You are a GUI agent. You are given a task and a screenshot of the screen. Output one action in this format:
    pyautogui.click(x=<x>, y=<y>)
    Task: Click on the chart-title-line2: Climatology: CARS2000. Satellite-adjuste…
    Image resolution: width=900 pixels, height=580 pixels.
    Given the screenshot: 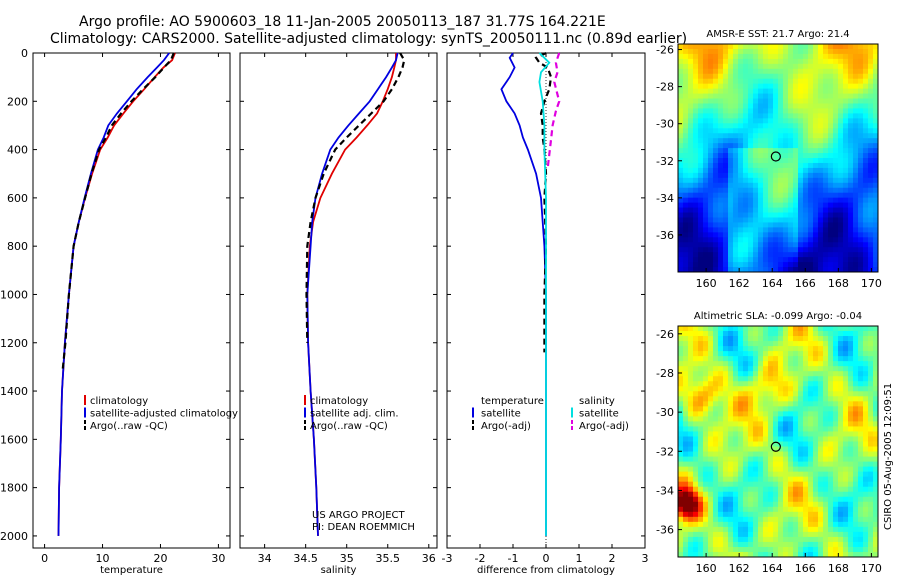 What is the action you would take?
    pyautogui.click(x=369, y=39)
    